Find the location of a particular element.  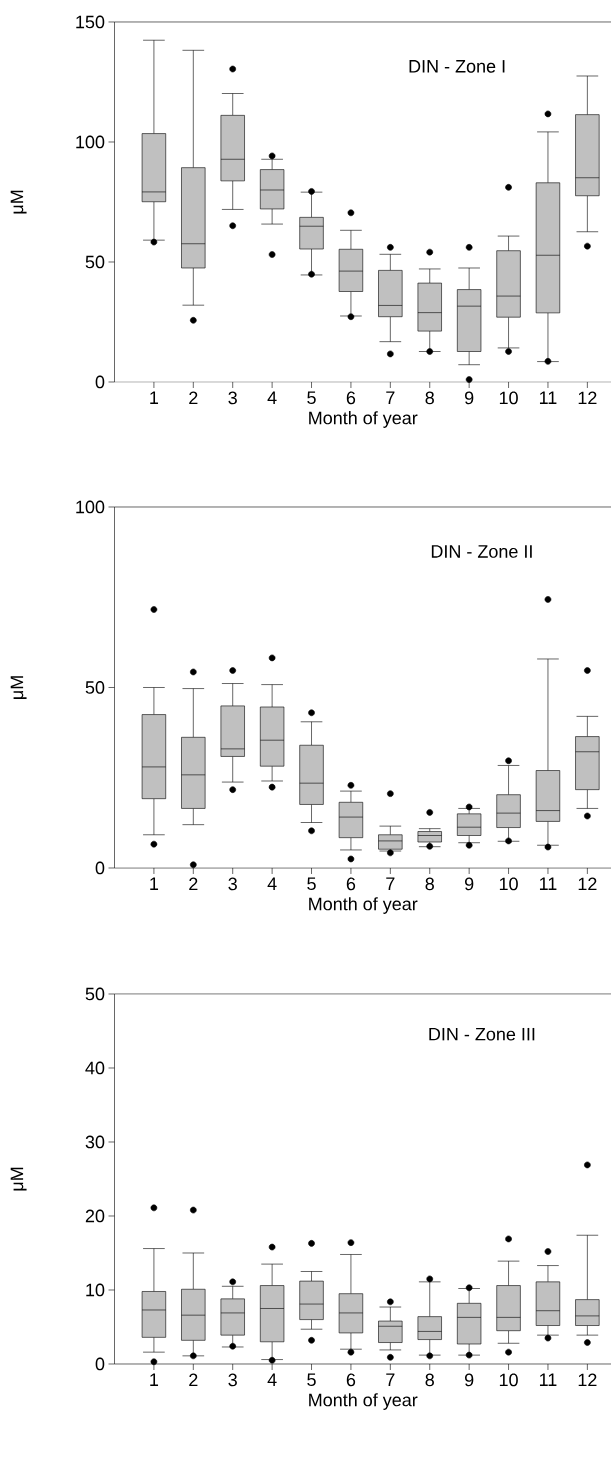

text: DIN - Zone II is located at coordinates (481, 551).